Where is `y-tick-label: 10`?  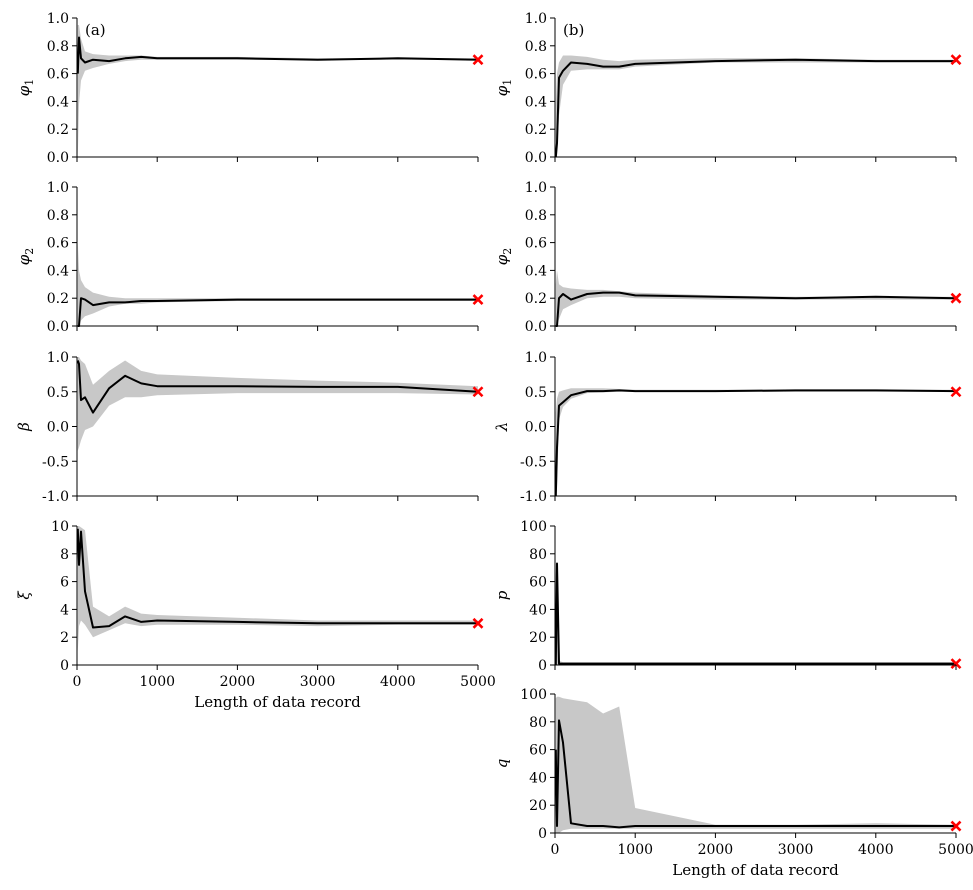 y-tick-label: 10 is located at coordinates (60, 527).